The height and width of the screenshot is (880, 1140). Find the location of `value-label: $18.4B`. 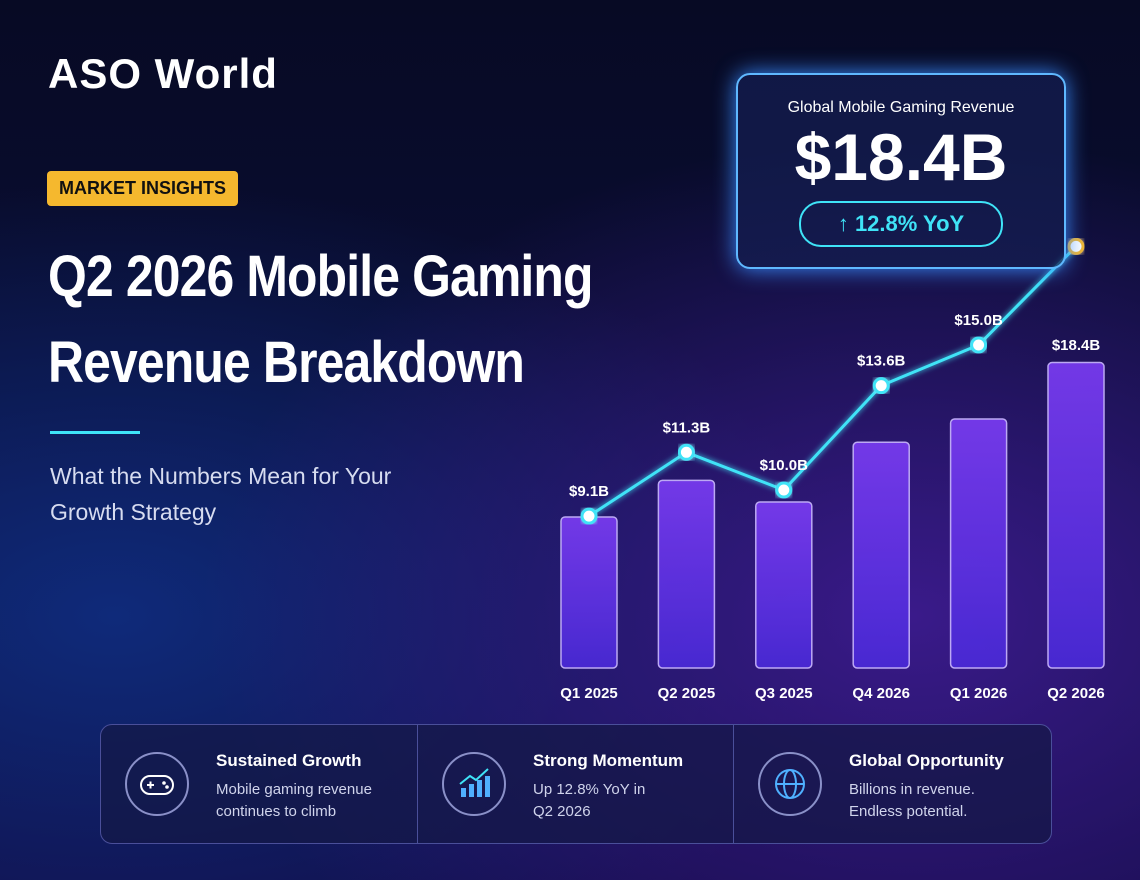

value-label: $18.4B is located at coordinates (1076, 345).